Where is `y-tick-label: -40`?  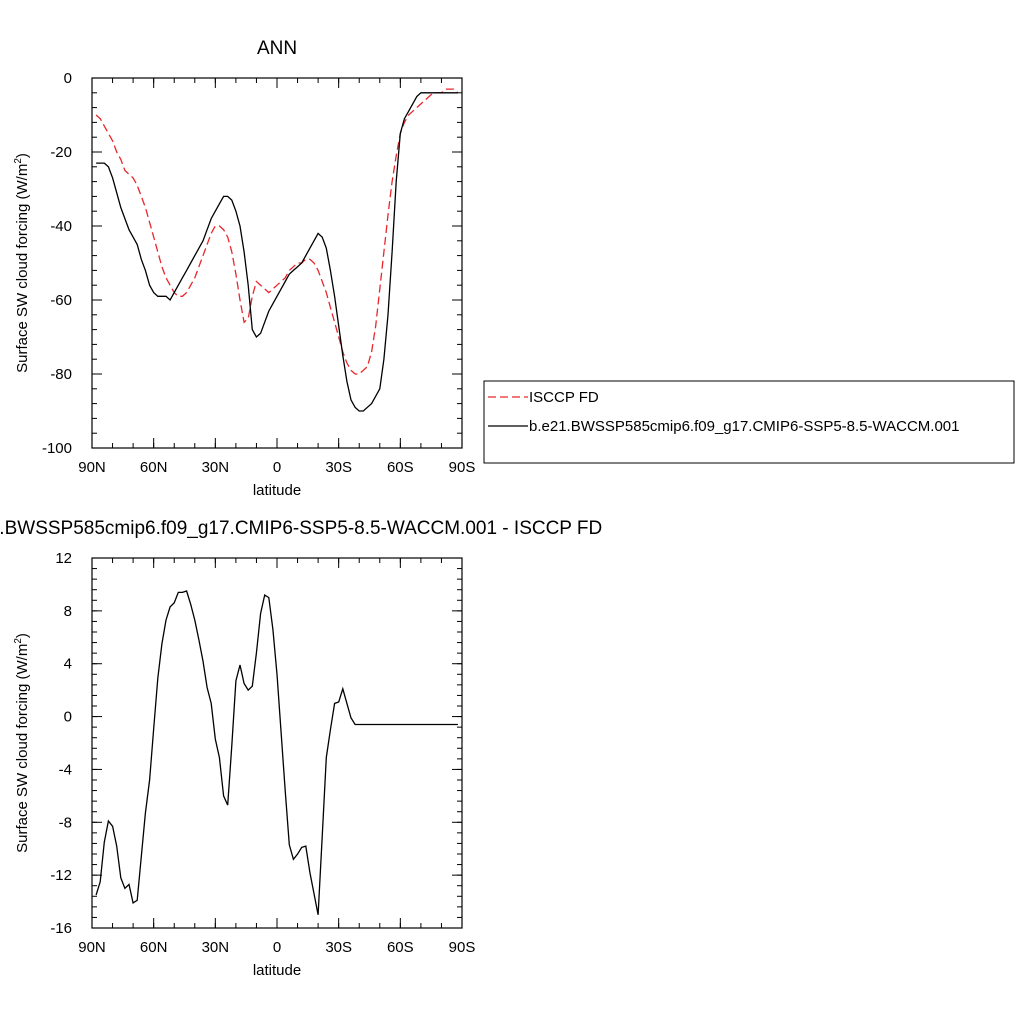
y-tick-label: -40 is located at coordinates (61, 226).